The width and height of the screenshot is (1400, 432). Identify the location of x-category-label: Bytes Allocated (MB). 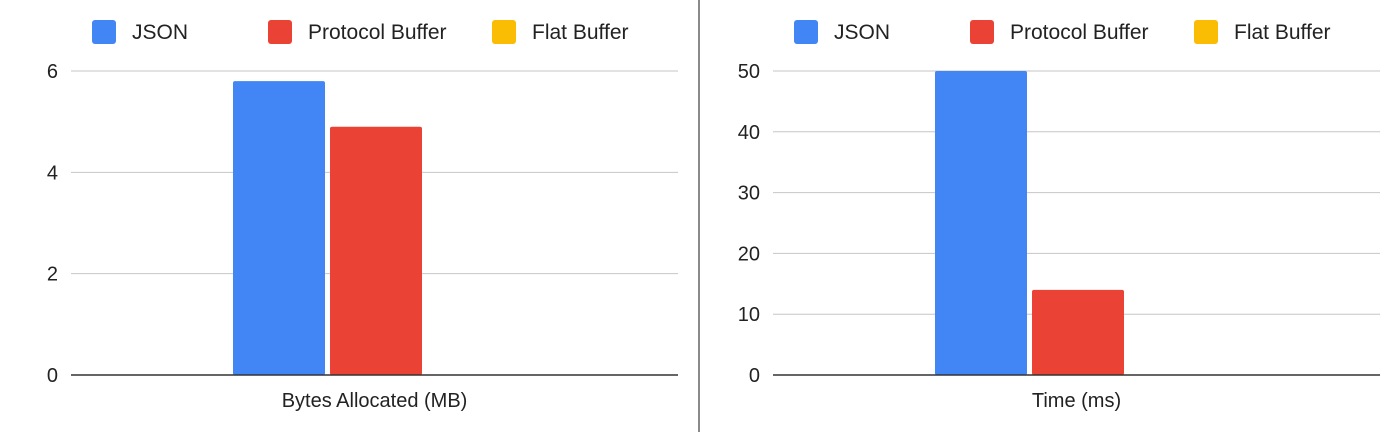
(375, 401).